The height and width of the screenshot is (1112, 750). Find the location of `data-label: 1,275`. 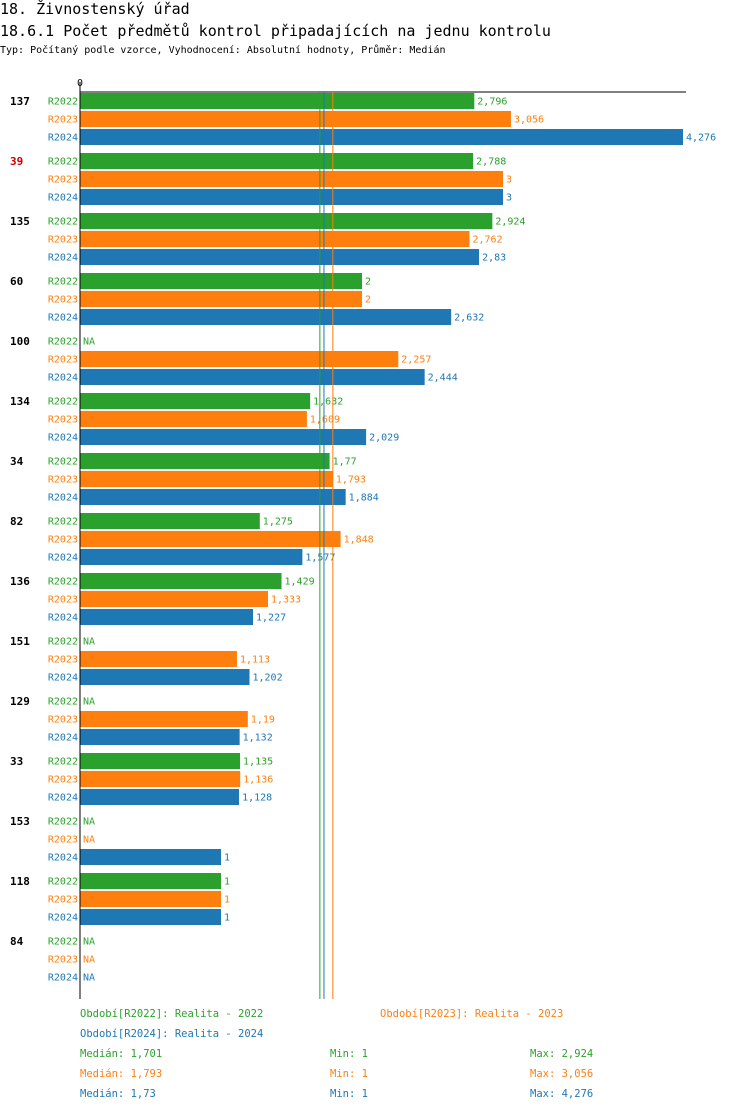

data-label: 1,275 is located at coordinates (278, 522).